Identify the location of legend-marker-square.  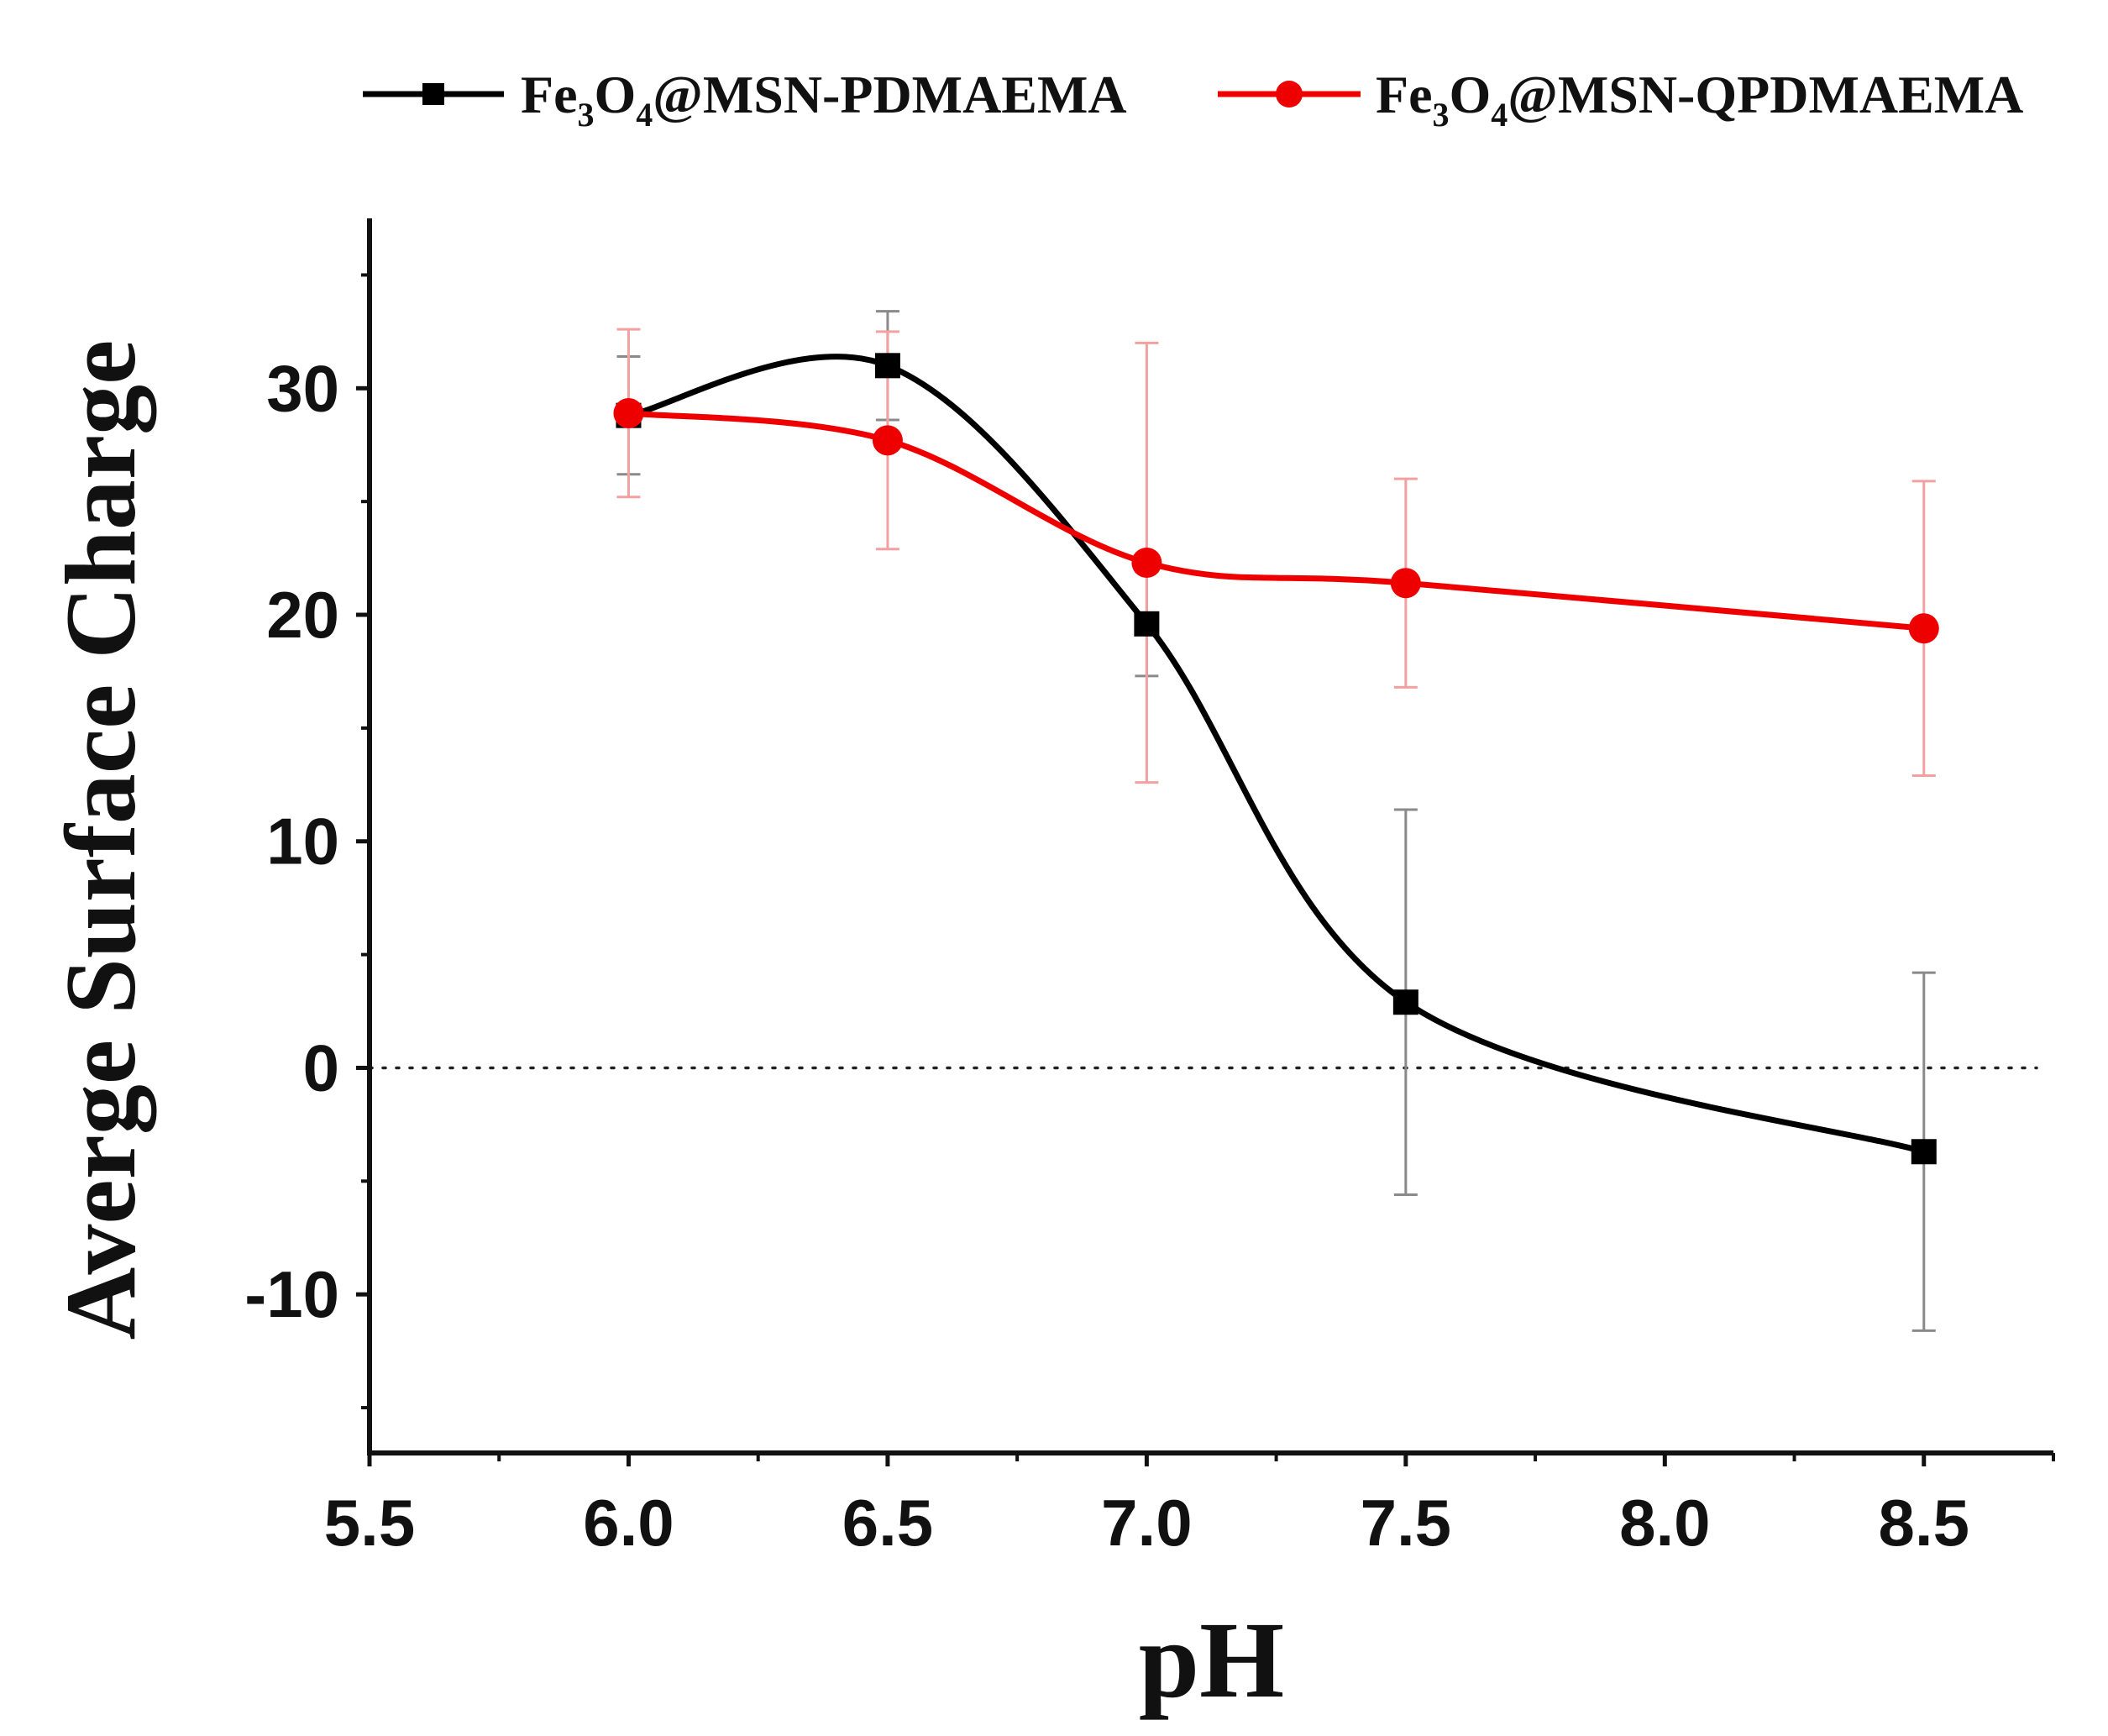
(433, 94).